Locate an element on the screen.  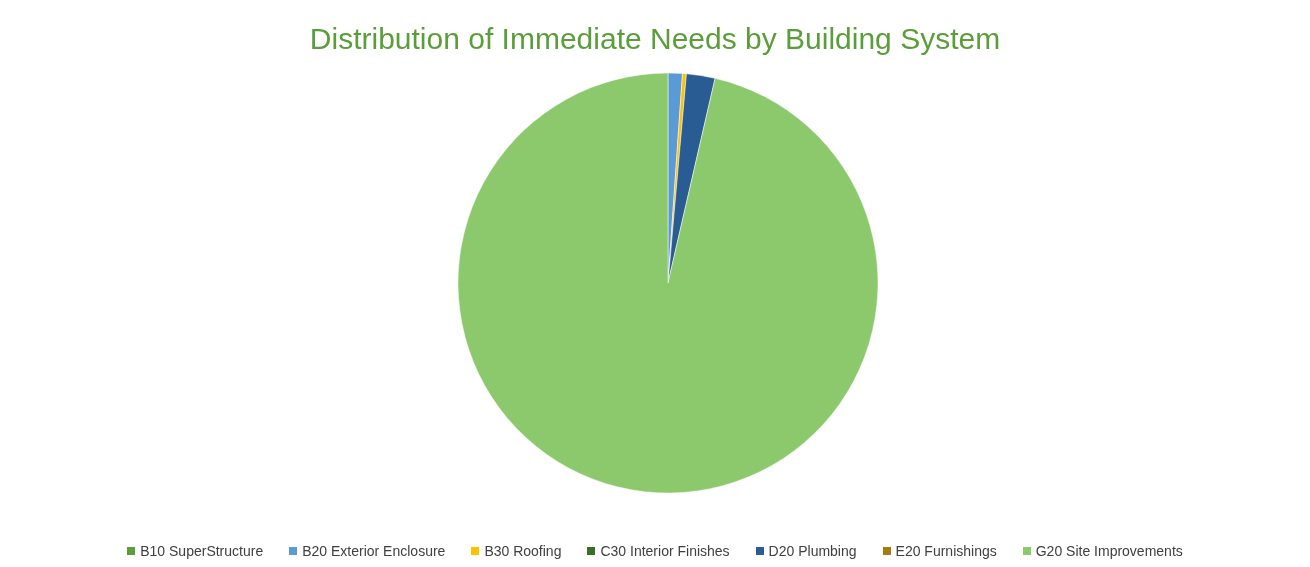
legend-label: D20 Plumbing is located at coordinates (812, 551).